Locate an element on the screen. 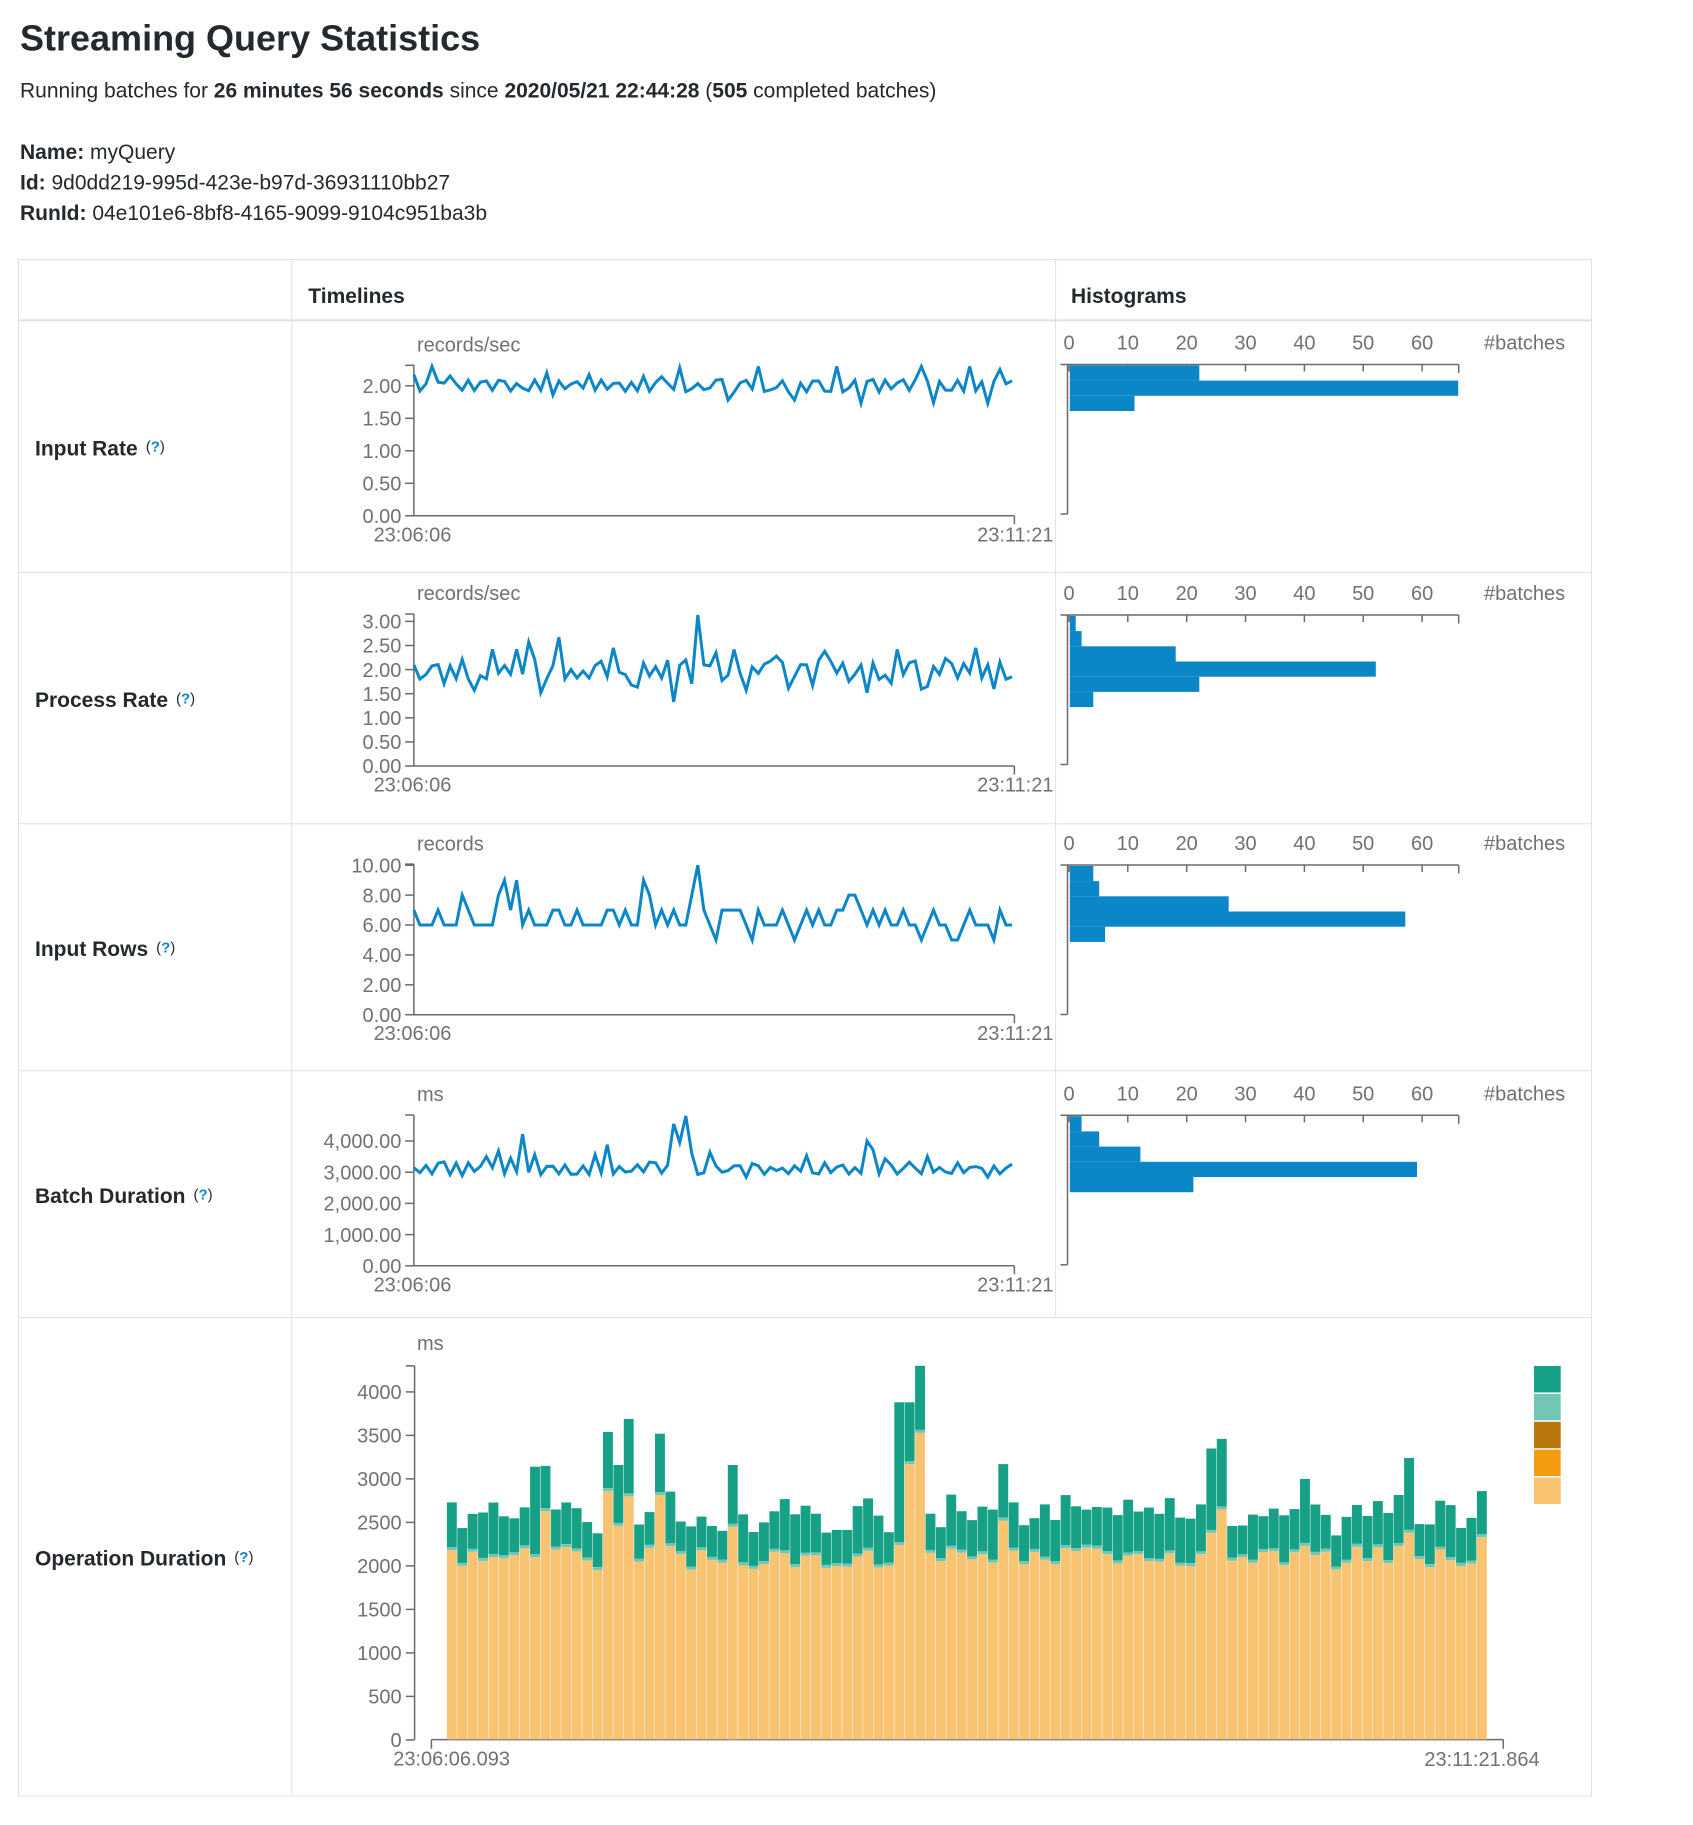  svg-text: 8.00 is located at coordinates (381, 896).